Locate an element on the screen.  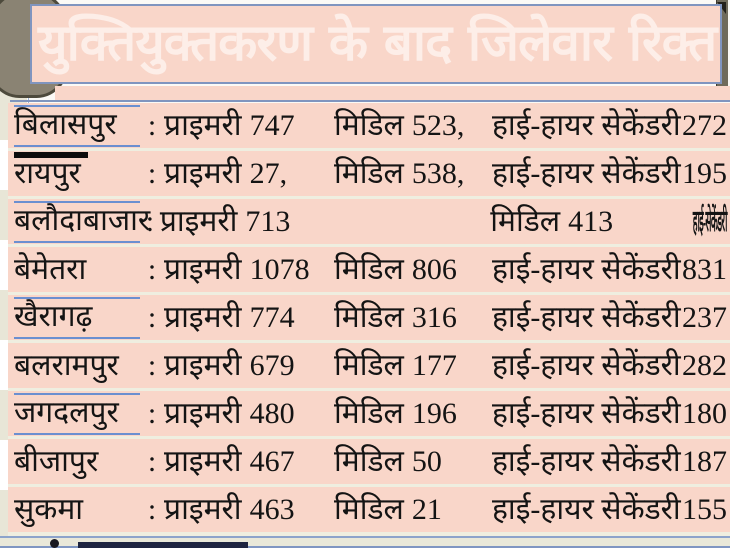
primary-value: 1078 is located at coordinates (279, 269).